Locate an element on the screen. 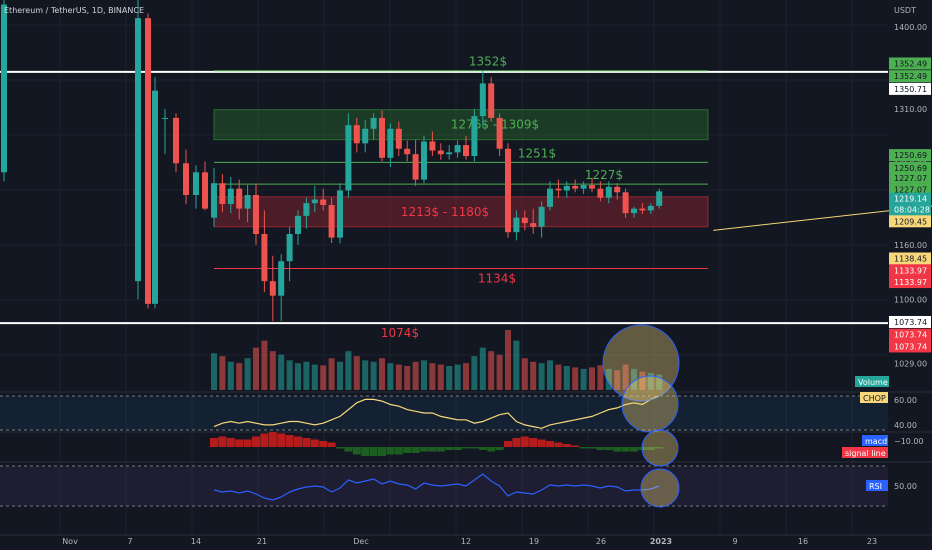 The image size is (932, 550). signal-tag-bg is located at coordinates (865, 452).